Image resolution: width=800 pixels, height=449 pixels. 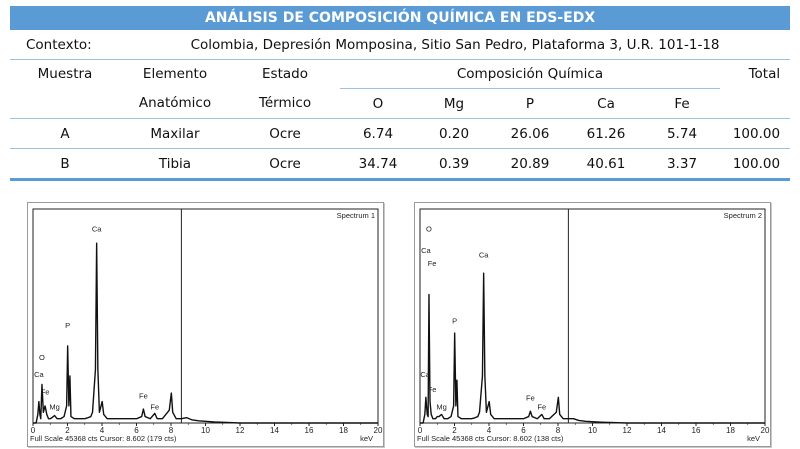 I want to click on value-mg: 0.39, so click(x=454, y=164).